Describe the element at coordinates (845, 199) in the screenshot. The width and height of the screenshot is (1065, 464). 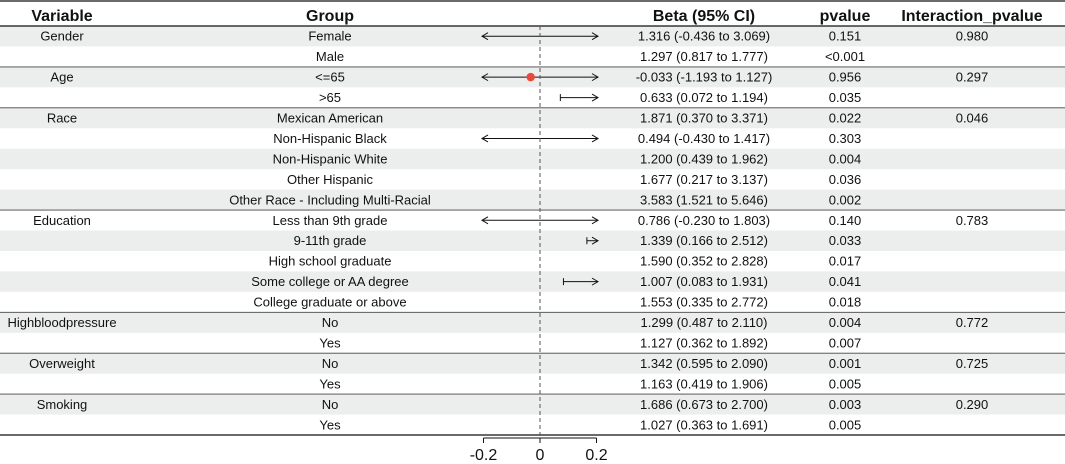
I see `cell-pvalue: 0.002` at that location.